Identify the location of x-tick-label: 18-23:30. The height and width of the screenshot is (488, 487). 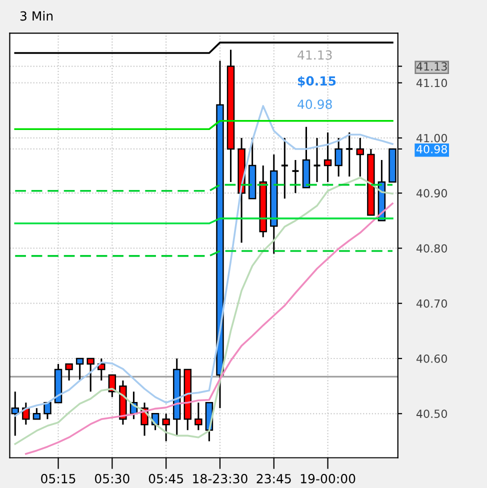
(220, 479).